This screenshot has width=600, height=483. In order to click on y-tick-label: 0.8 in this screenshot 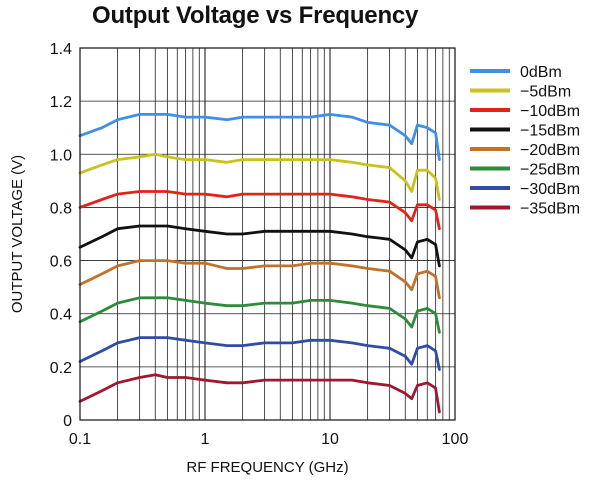, I will do `click(61, 208)`.